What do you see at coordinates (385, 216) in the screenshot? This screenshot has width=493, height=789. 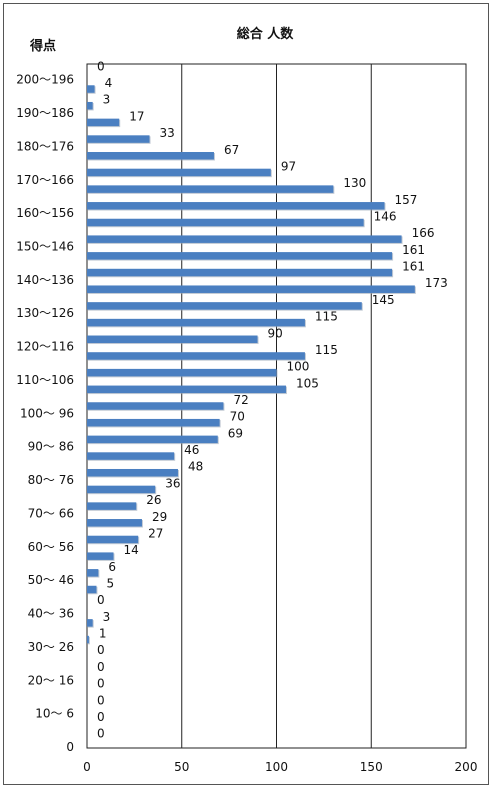 I see `data-label: 146` at bounding box center [385, 216].